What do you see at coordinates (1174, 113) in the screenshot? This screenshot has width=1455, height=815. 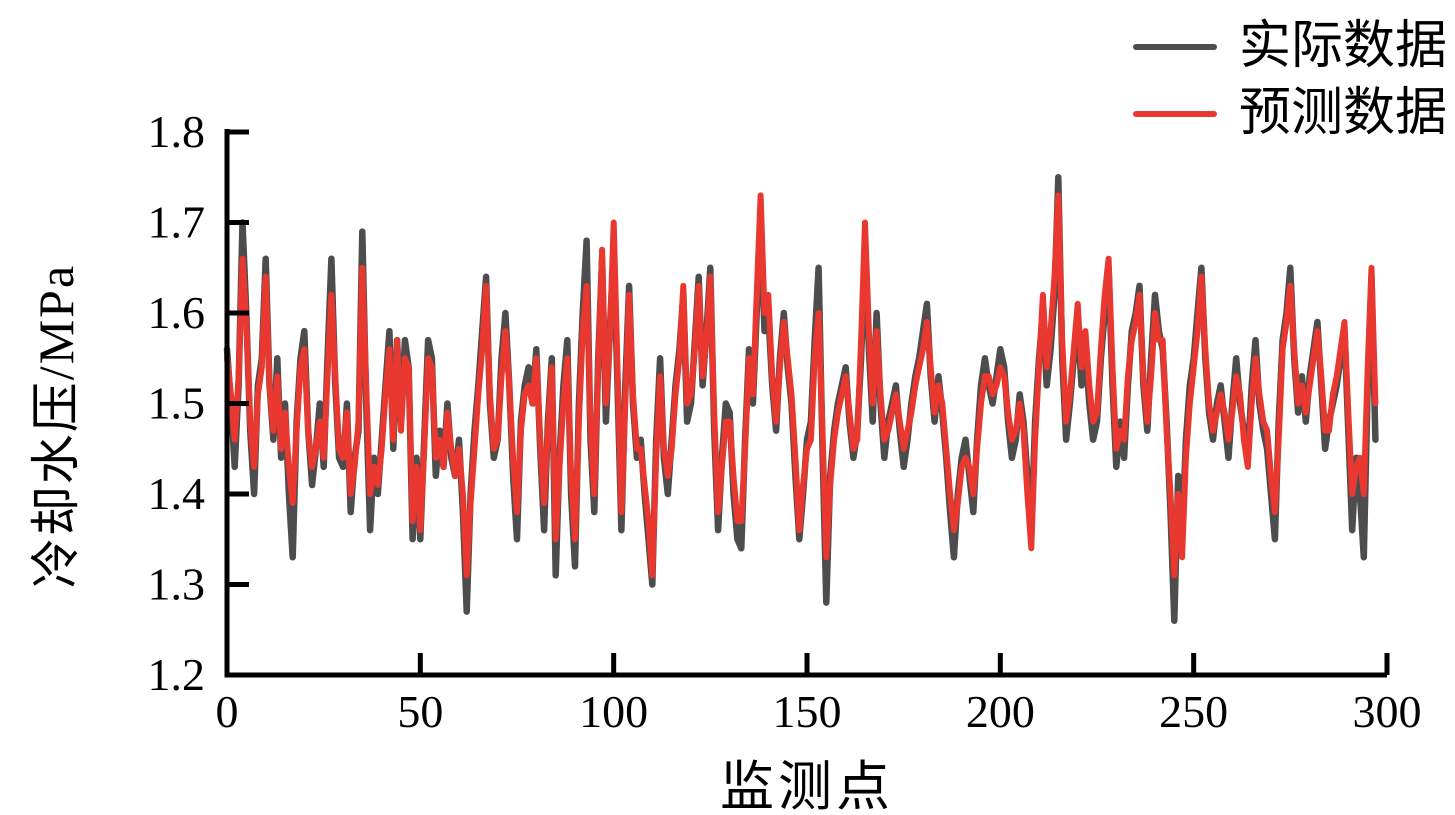 I see `predicted-series-swatch` at bounding box center [1174, 113].